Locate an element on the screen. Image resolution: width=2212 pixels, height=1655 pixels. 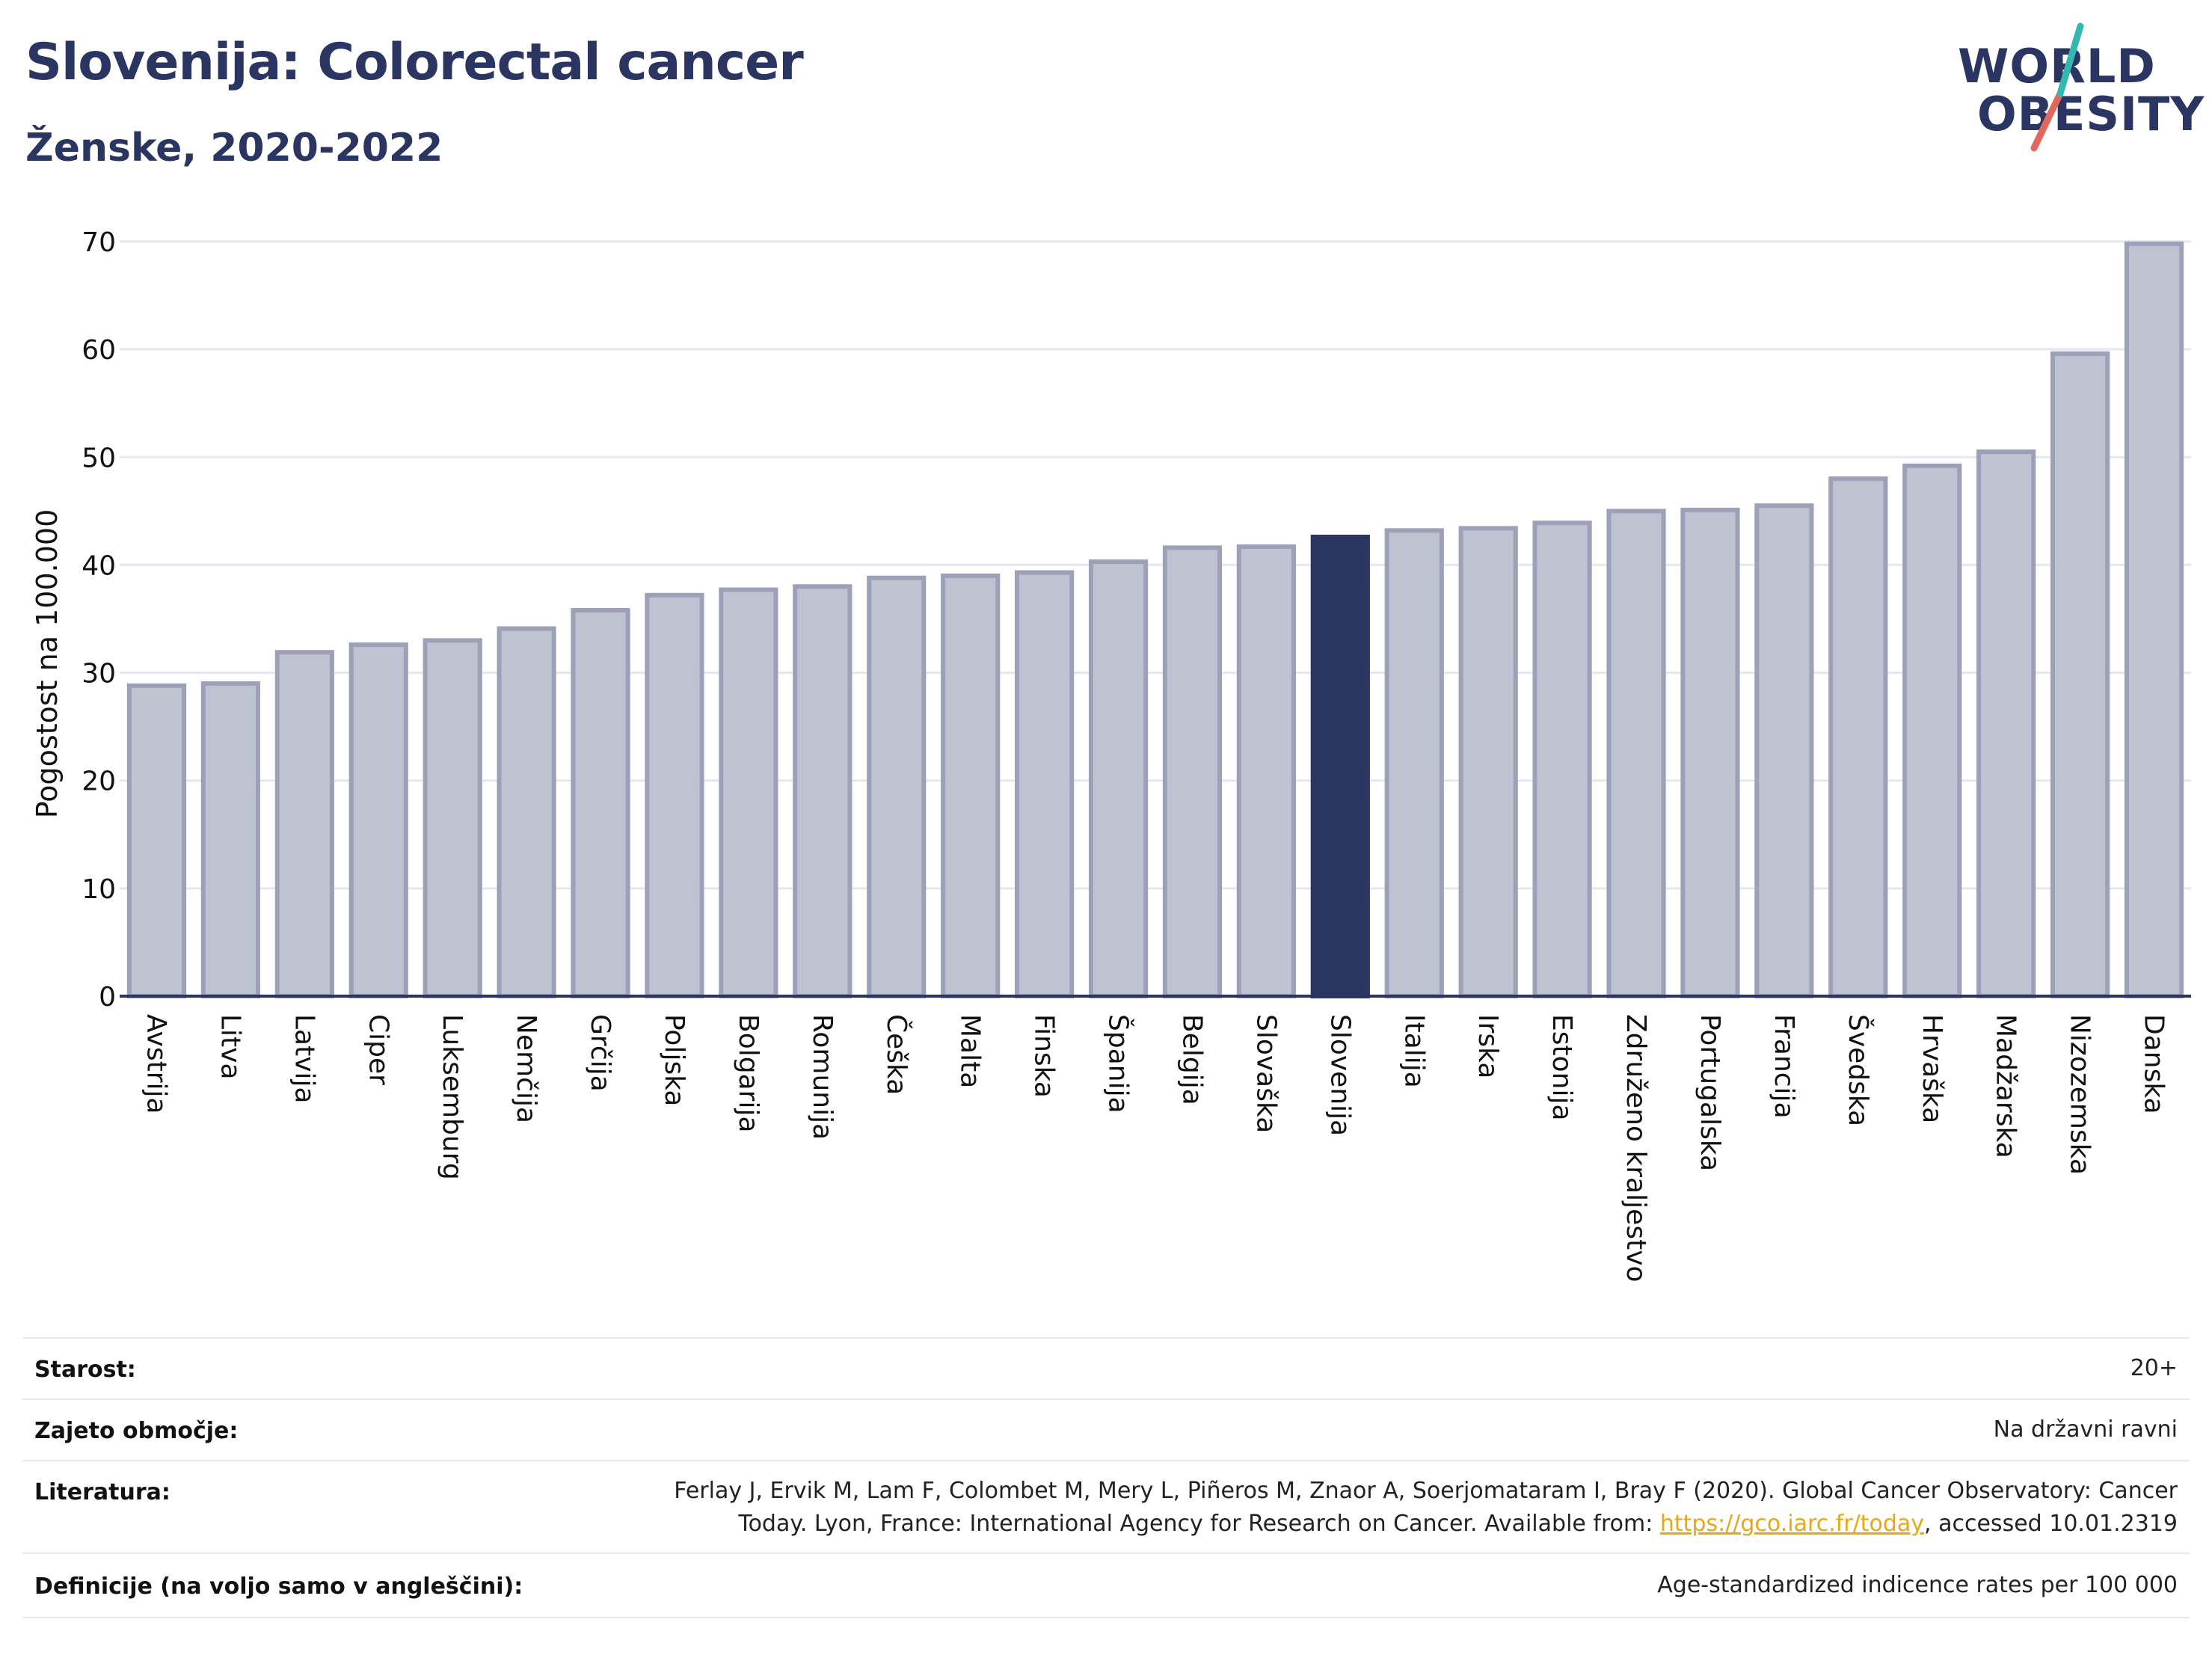
bar-danska is located at coordinates (2154, 619).